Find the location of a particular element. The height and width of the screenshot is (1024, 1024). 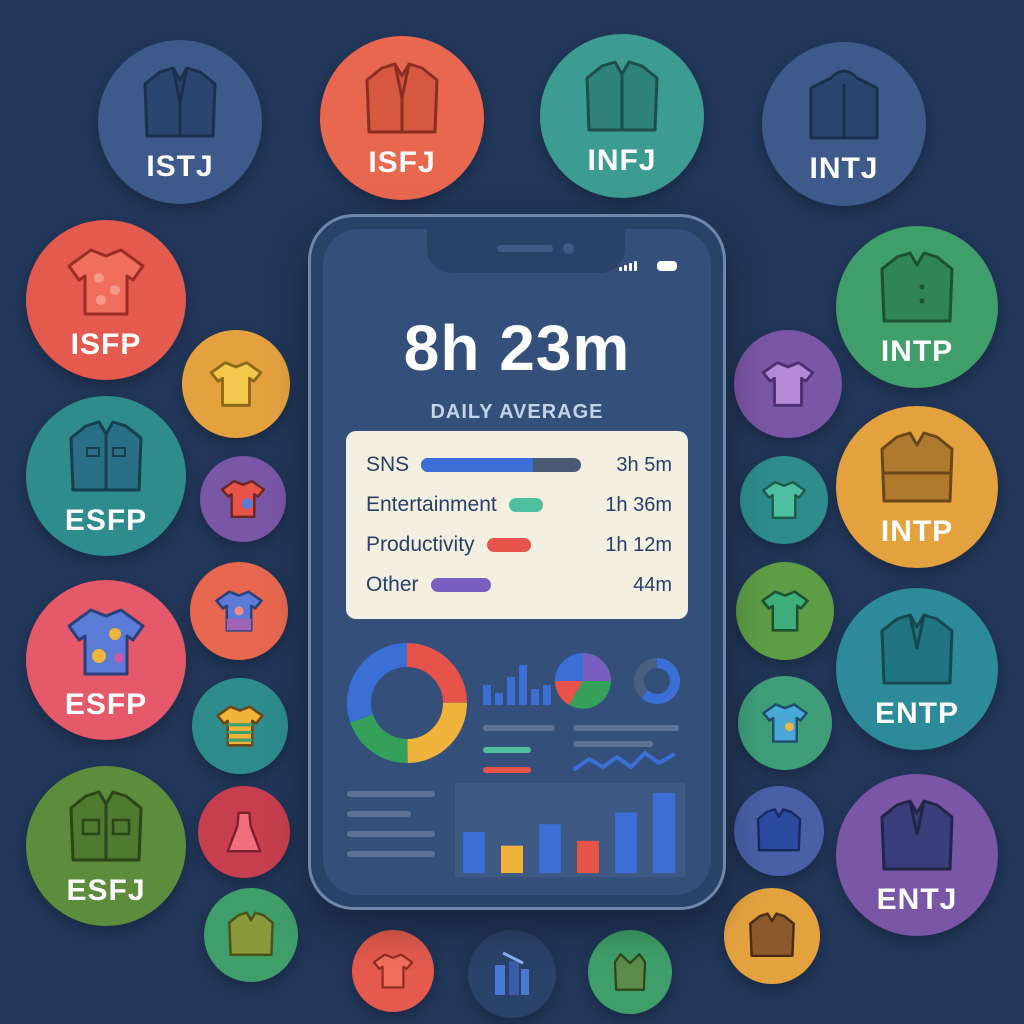

usage-time: 3h 5m is located at coordinates (644, 464).